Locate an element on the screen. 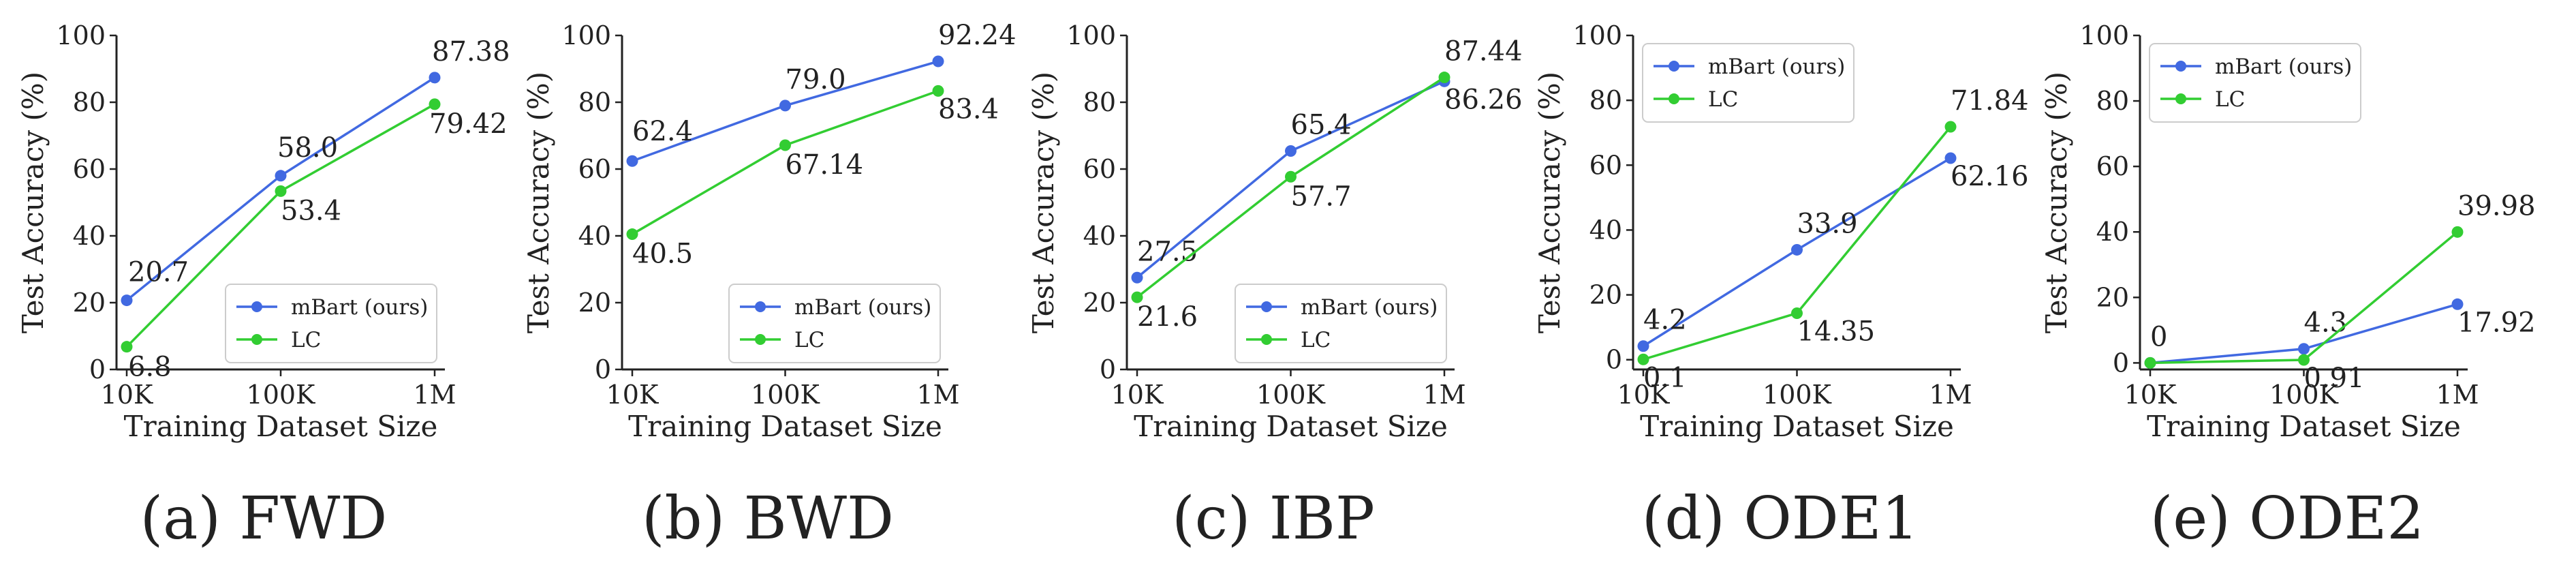 This screenshot has height=561, width=2576. data-label: 40.5 is located at coordinates (662, 254).